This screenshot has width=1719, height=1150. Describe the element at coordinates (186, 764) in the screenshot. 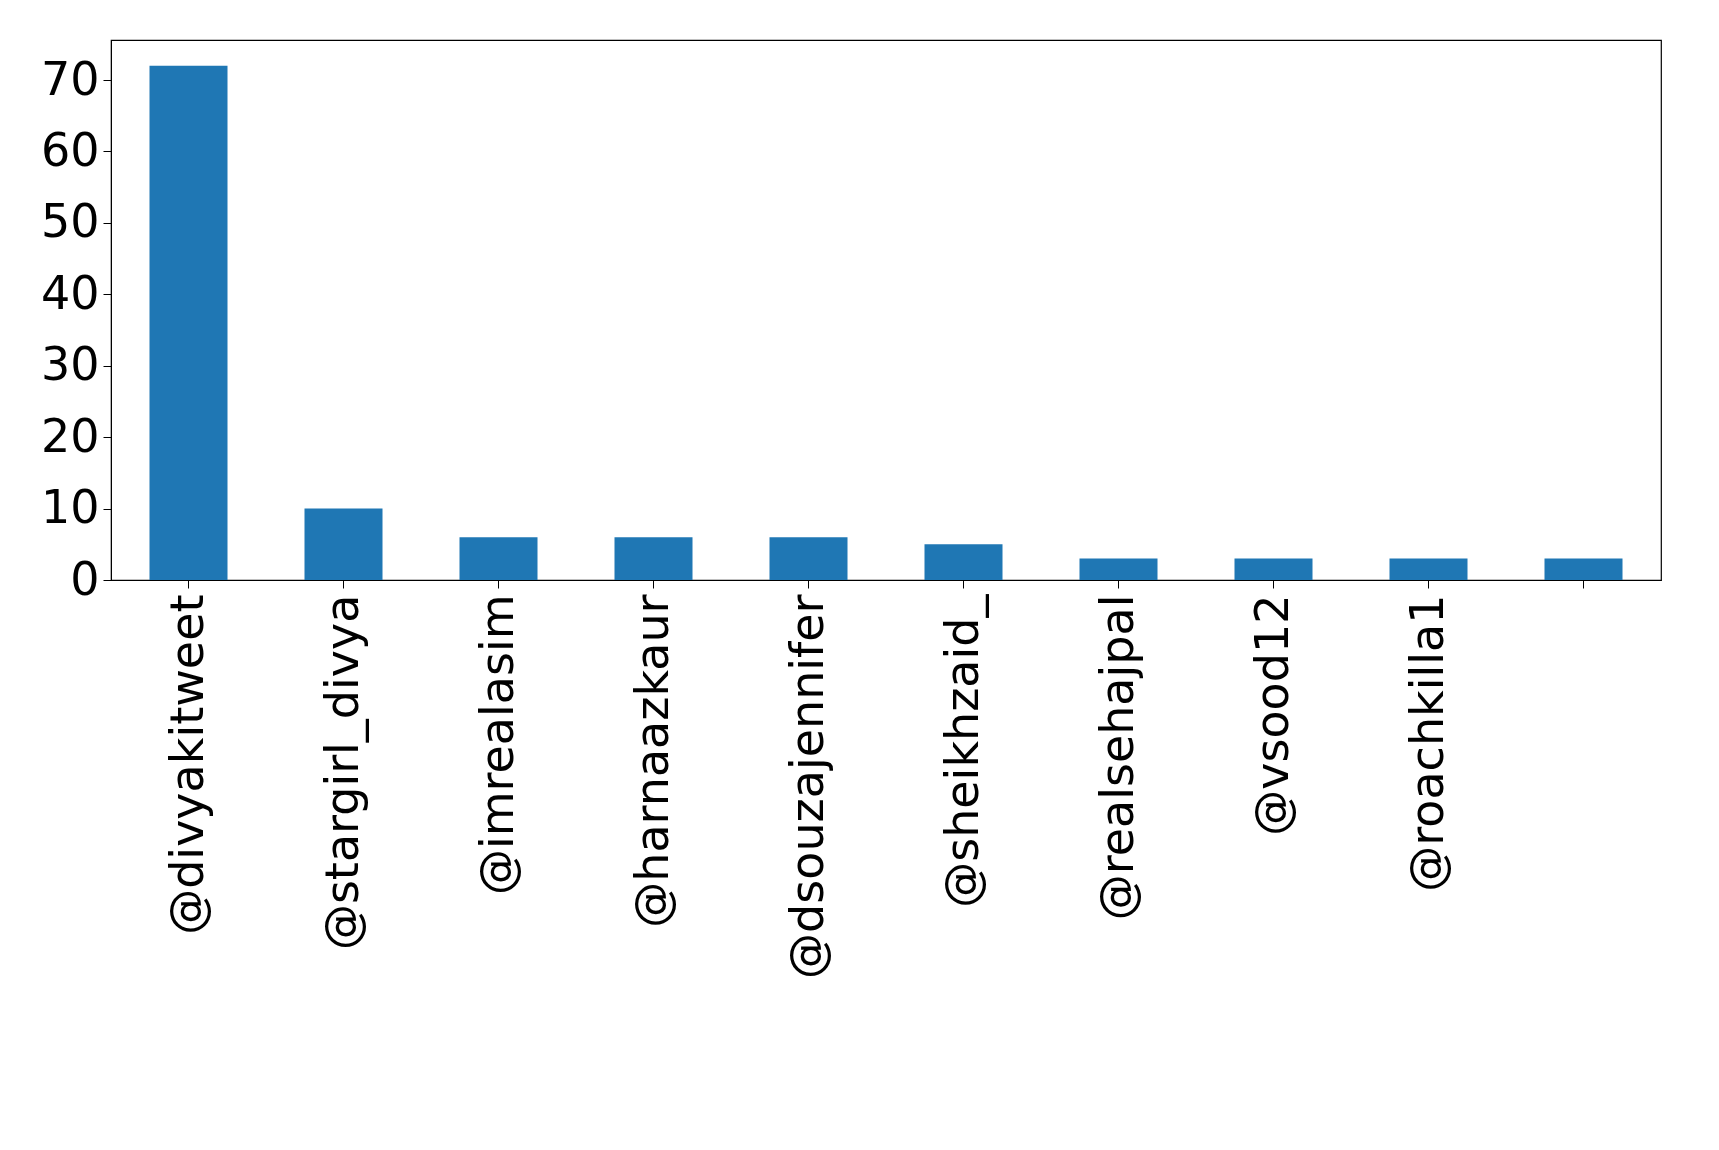

I see `x-tick-label: @divyakitweet` at that location.